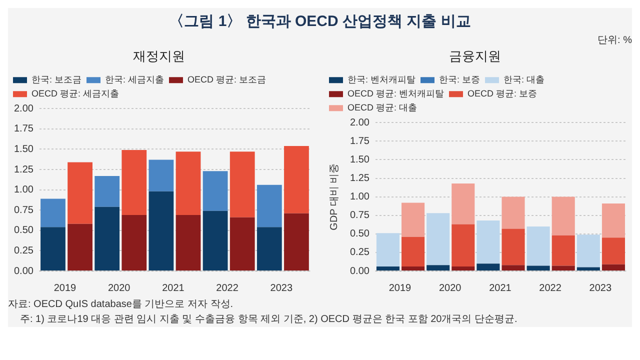  Describe the element at coordinates (383, 107) in the screenshot. I see `legend-label: OECD 평균: 대출` at that location.